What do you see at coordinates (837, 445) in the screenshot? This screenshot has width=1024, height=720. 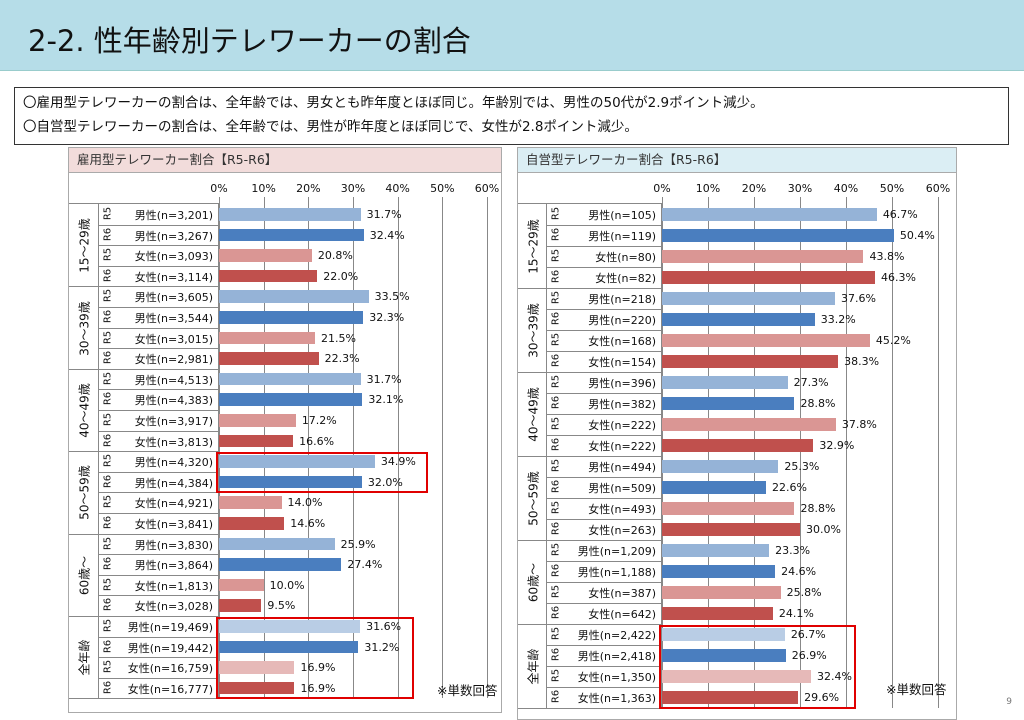 I see `data-label: 32.9%` at bounding box center [837, 445].